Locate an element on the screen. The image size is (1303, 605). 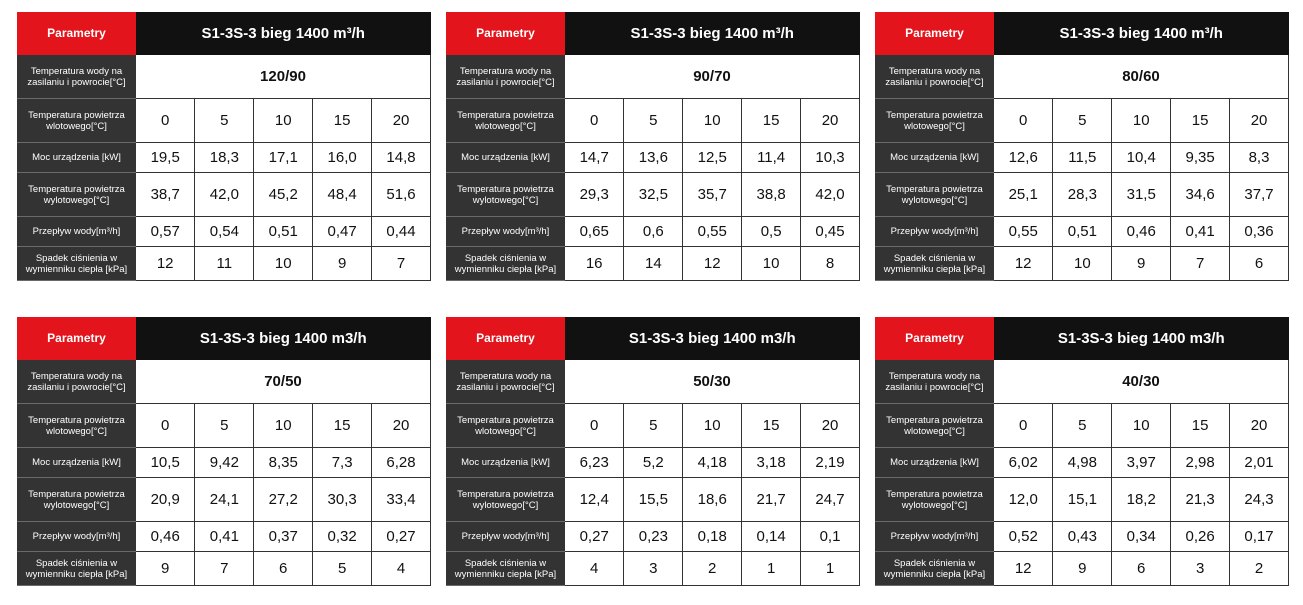
flow-cell: 0,18 is located at coordinates (712, 536).